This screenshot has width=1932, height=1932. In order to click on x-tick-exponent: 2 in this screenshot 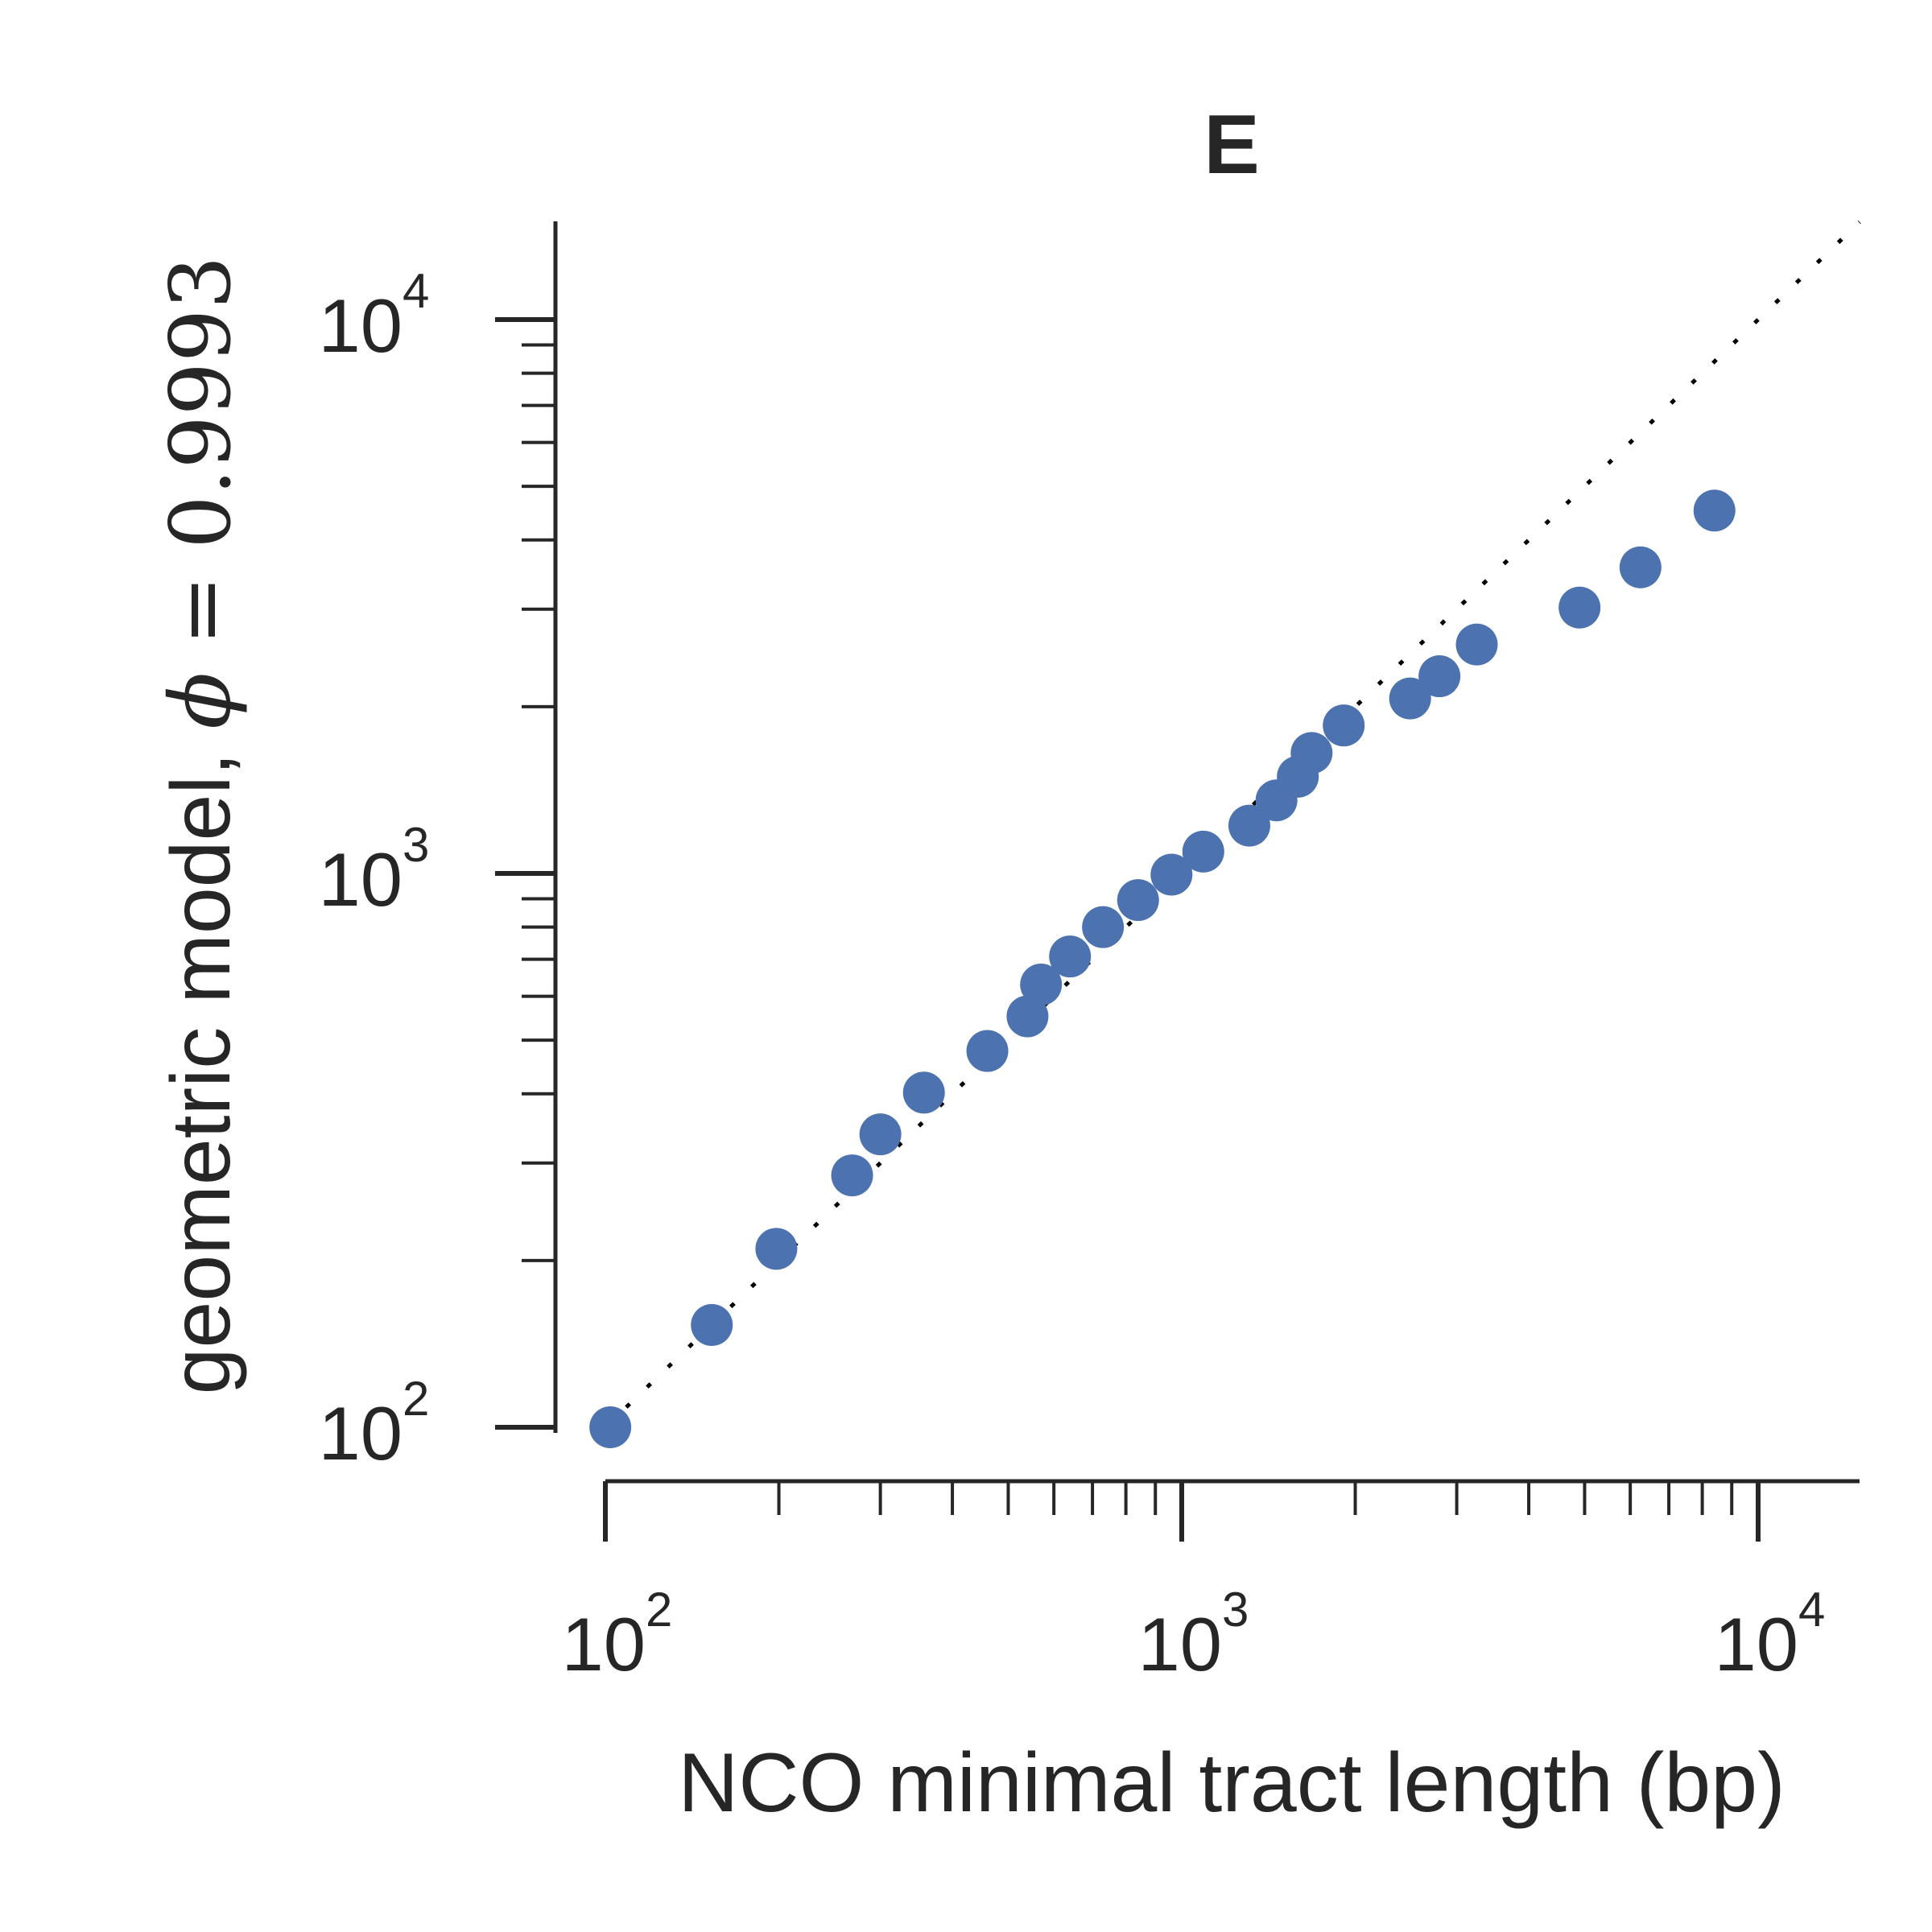, I will do `click(659, 1610)`.